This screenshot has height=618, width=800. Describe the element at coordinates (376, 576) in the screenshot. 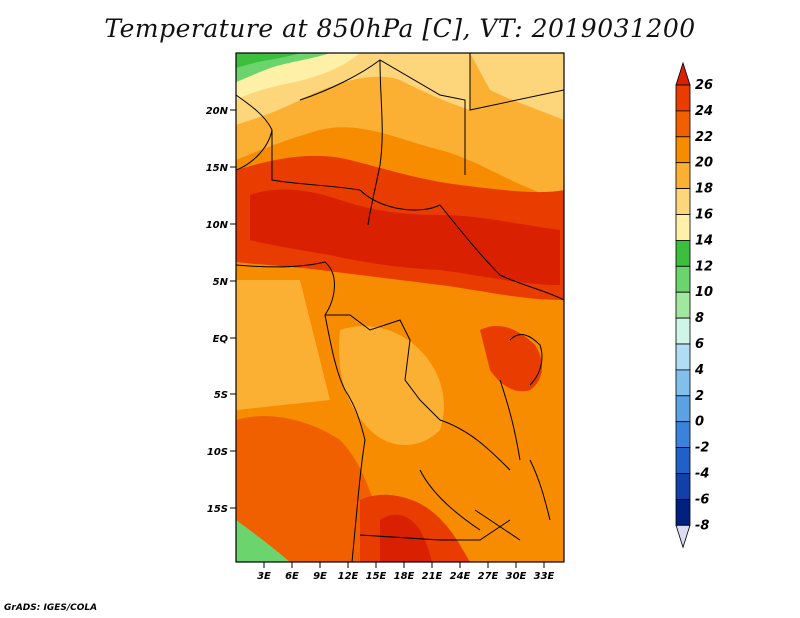

I see `lon-label: 15E` at that location.